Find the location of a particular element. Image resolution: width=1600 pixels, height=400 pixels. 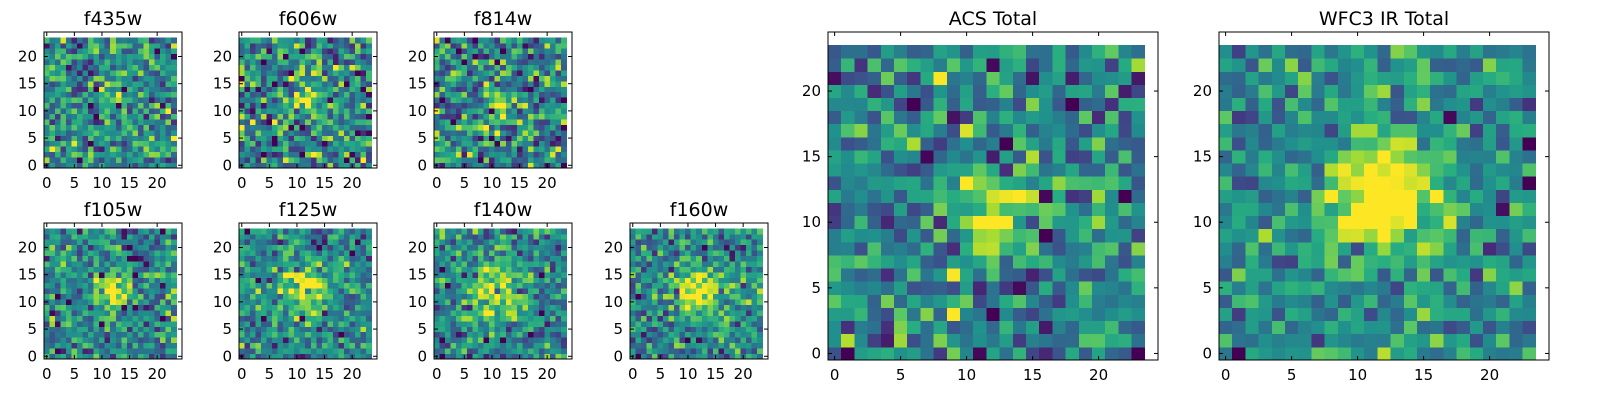

x-tick-label: 0 is located at coordinates (835, 375).